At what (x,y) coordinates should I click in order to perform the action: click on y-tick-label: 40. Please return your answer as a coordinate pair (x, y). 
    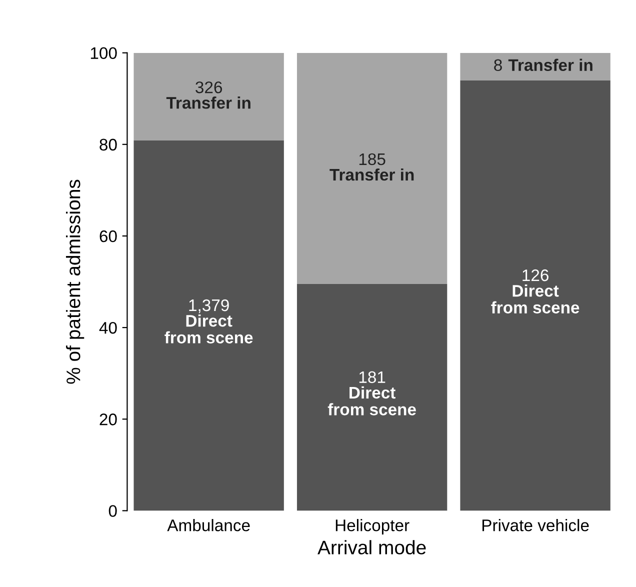
    Looking at the image, I should click on (108, 328).